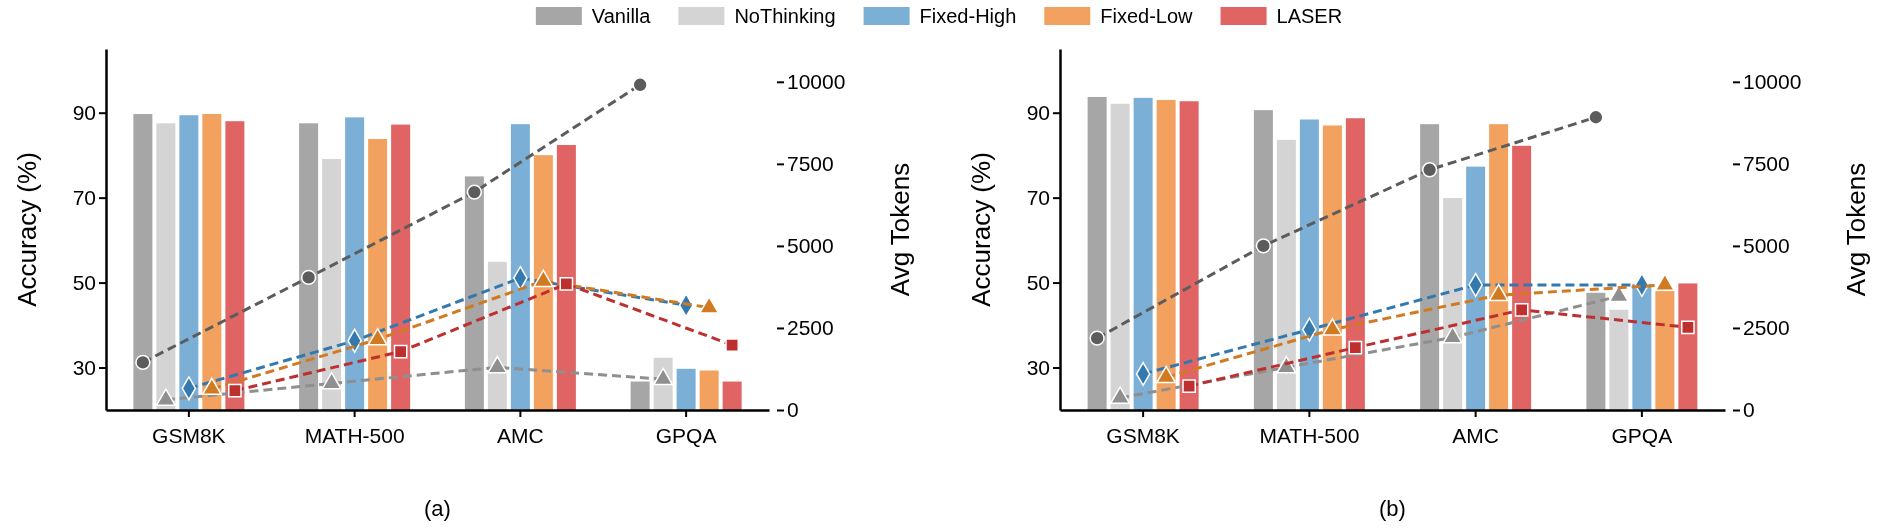  What do you see at coordinates (1392, 508) in the screenshot?
I see `text: (b)` at bounding box center [1392, 508].